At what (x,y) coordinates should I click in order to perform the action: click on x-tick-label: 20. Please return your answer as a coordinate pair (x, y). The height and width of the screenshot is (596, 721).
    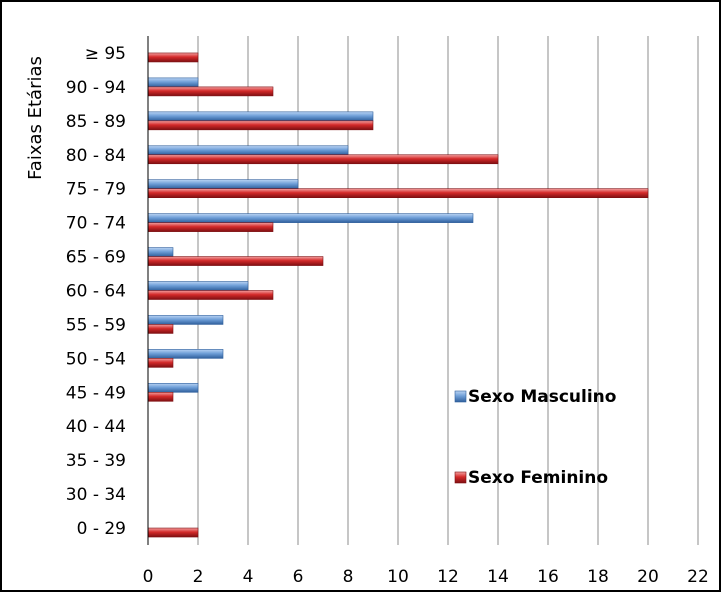
    Looking at the image, I should click on (648, 577).